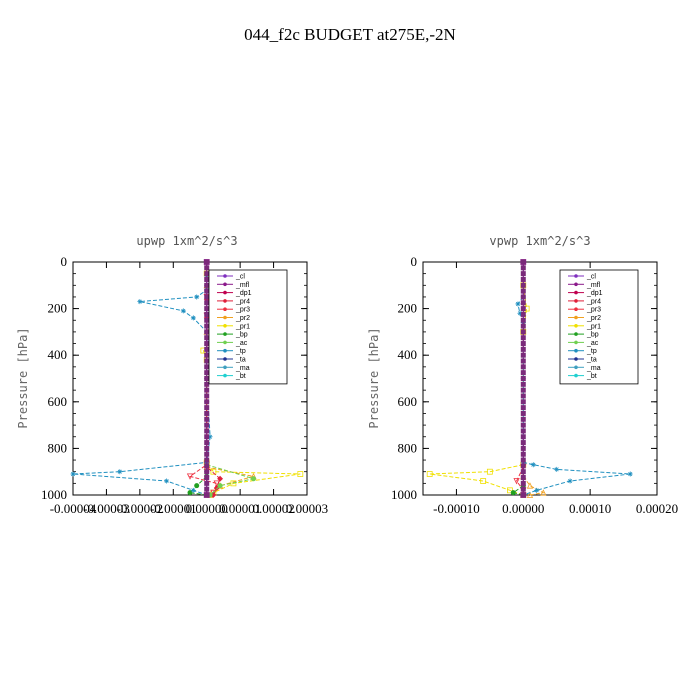  Describe the element at coordinates (273, 508) in the screenshot. I see `x-tick-label: 0.00002` at that location.